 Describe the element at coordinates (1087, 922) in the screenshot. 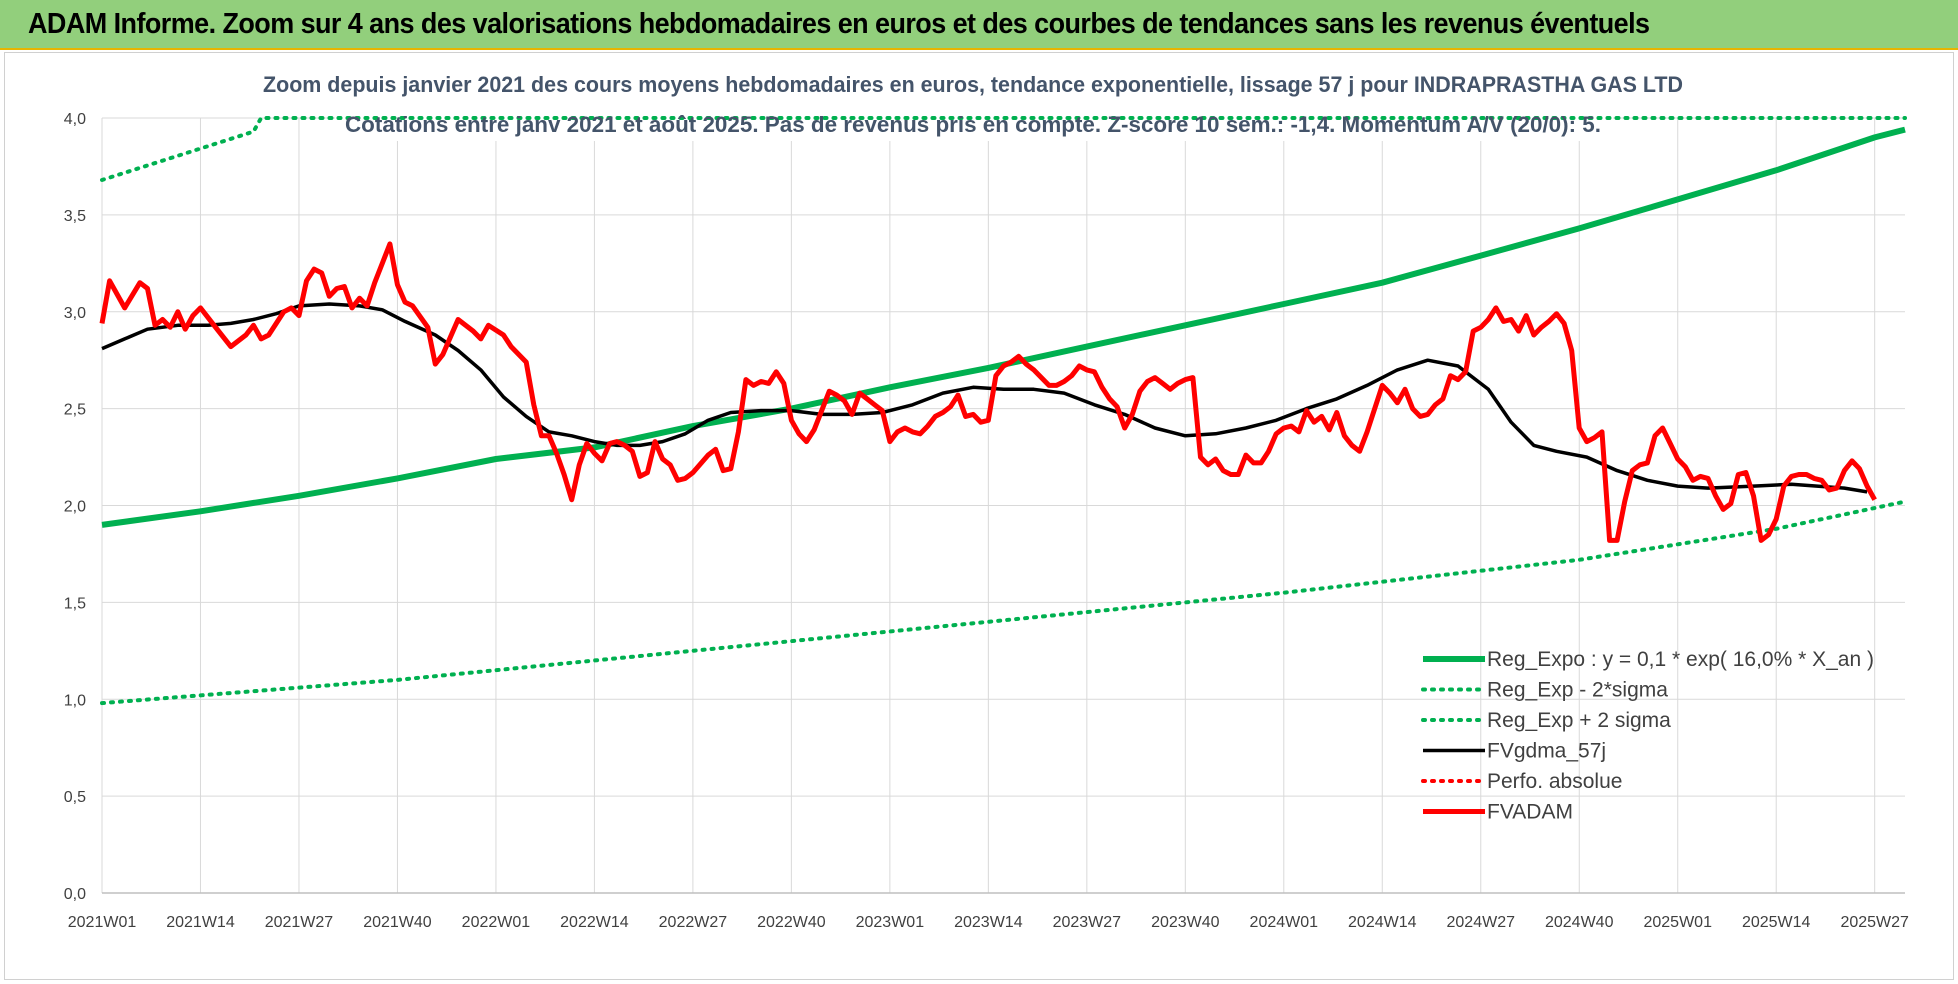

I see `x-tick-label: 2023W27` at that location.